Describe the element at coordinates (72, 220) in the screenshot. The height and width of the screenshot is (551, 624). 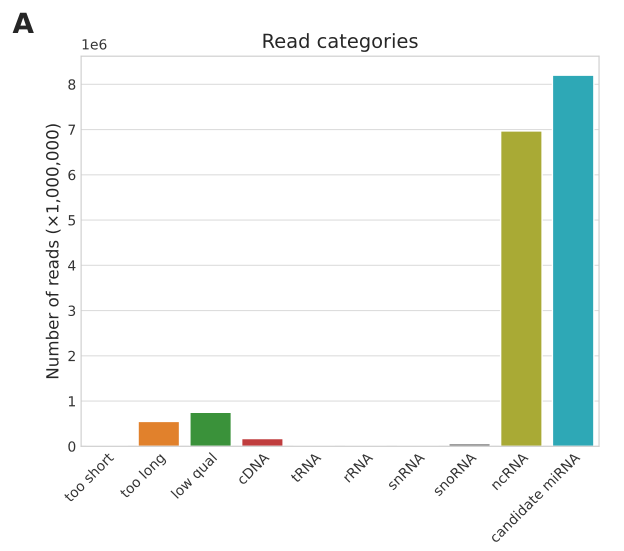
I see `y-tick-label: 5` at that location.